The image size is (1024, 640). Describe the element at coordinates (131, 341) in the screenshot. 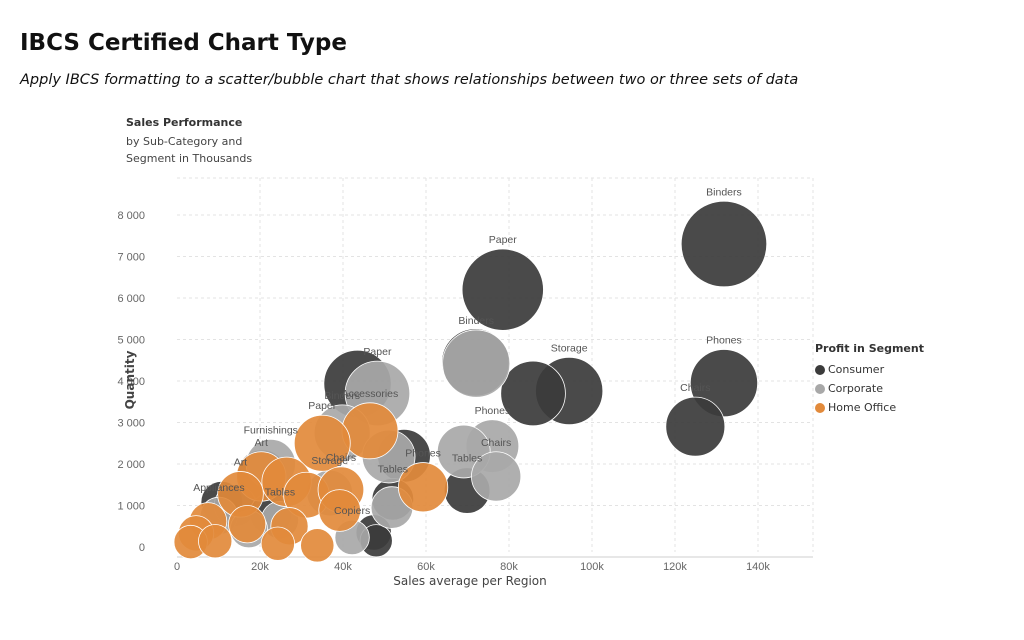

I see `y-tick-label: 5 000` at that location.